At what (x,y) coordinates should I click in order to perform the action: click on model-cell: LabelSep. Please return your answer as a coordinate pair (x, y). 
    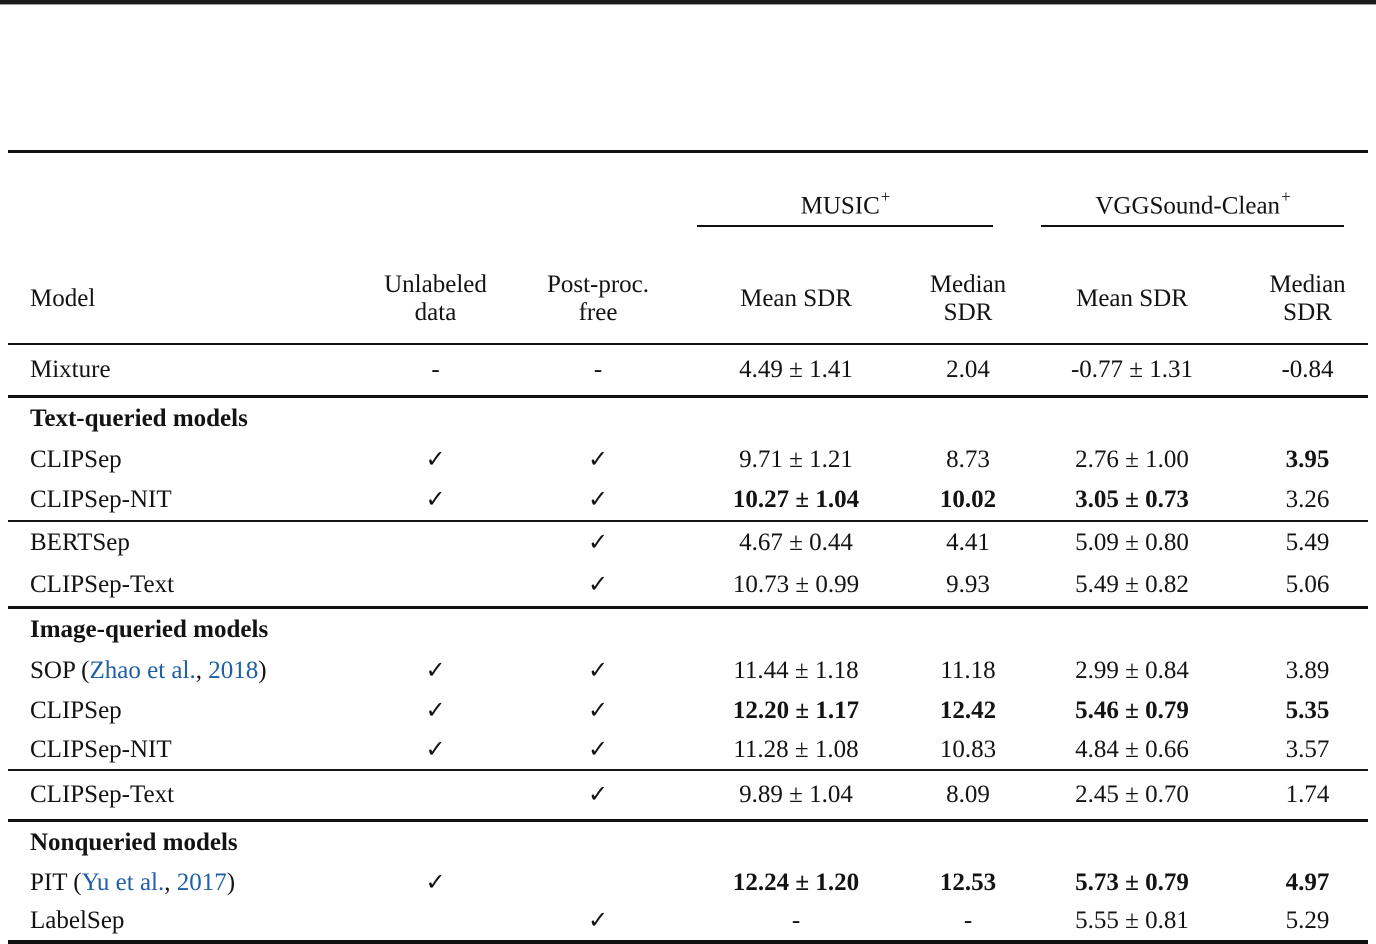
    Looking at the image, I should click on (77, 921).